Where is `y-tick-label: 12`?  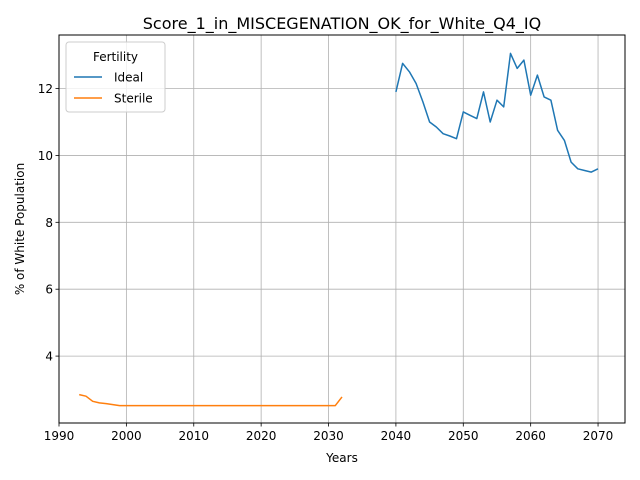
y-tick-label: 12 is located at coordinates (45, 89).